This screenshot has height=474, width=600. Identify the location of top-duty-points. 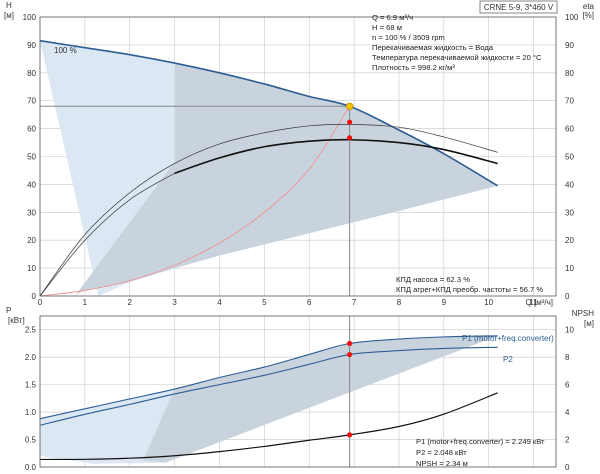
(349, 121).